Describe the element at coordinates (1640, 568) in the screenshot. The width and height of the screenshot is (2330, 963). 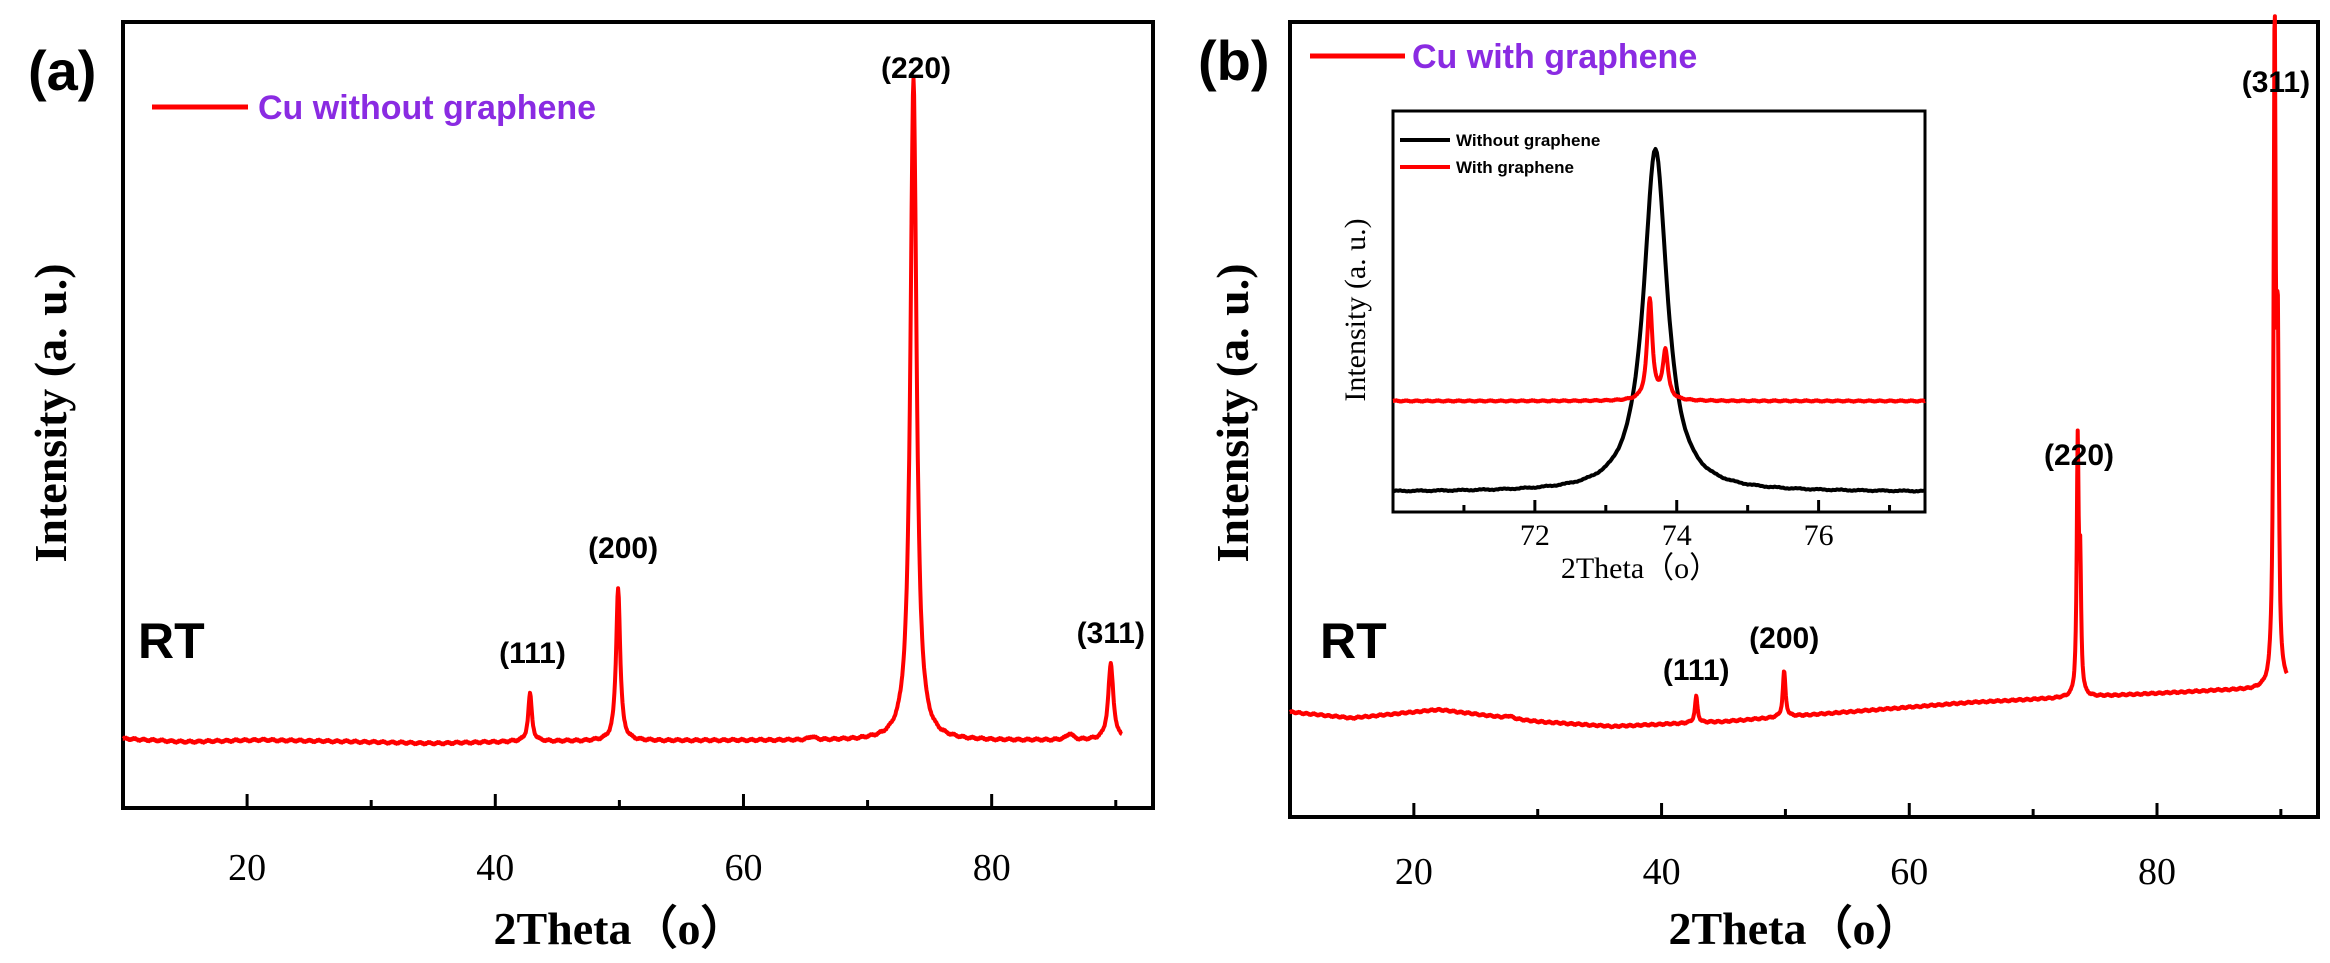
I see `inset-x-axis-title: 2Theta（o）` at that location.